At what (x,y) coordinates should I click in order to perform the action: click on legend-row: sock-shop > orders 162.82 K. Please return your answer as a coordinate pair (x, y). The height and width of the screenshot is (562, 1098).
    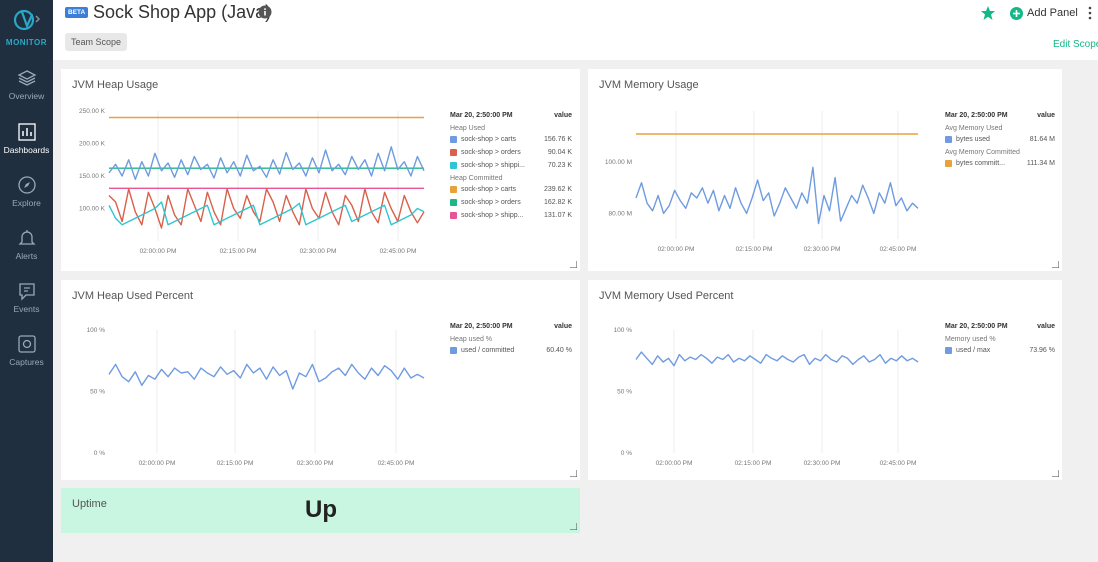
    Looking at the image, I should click on (511, 202).